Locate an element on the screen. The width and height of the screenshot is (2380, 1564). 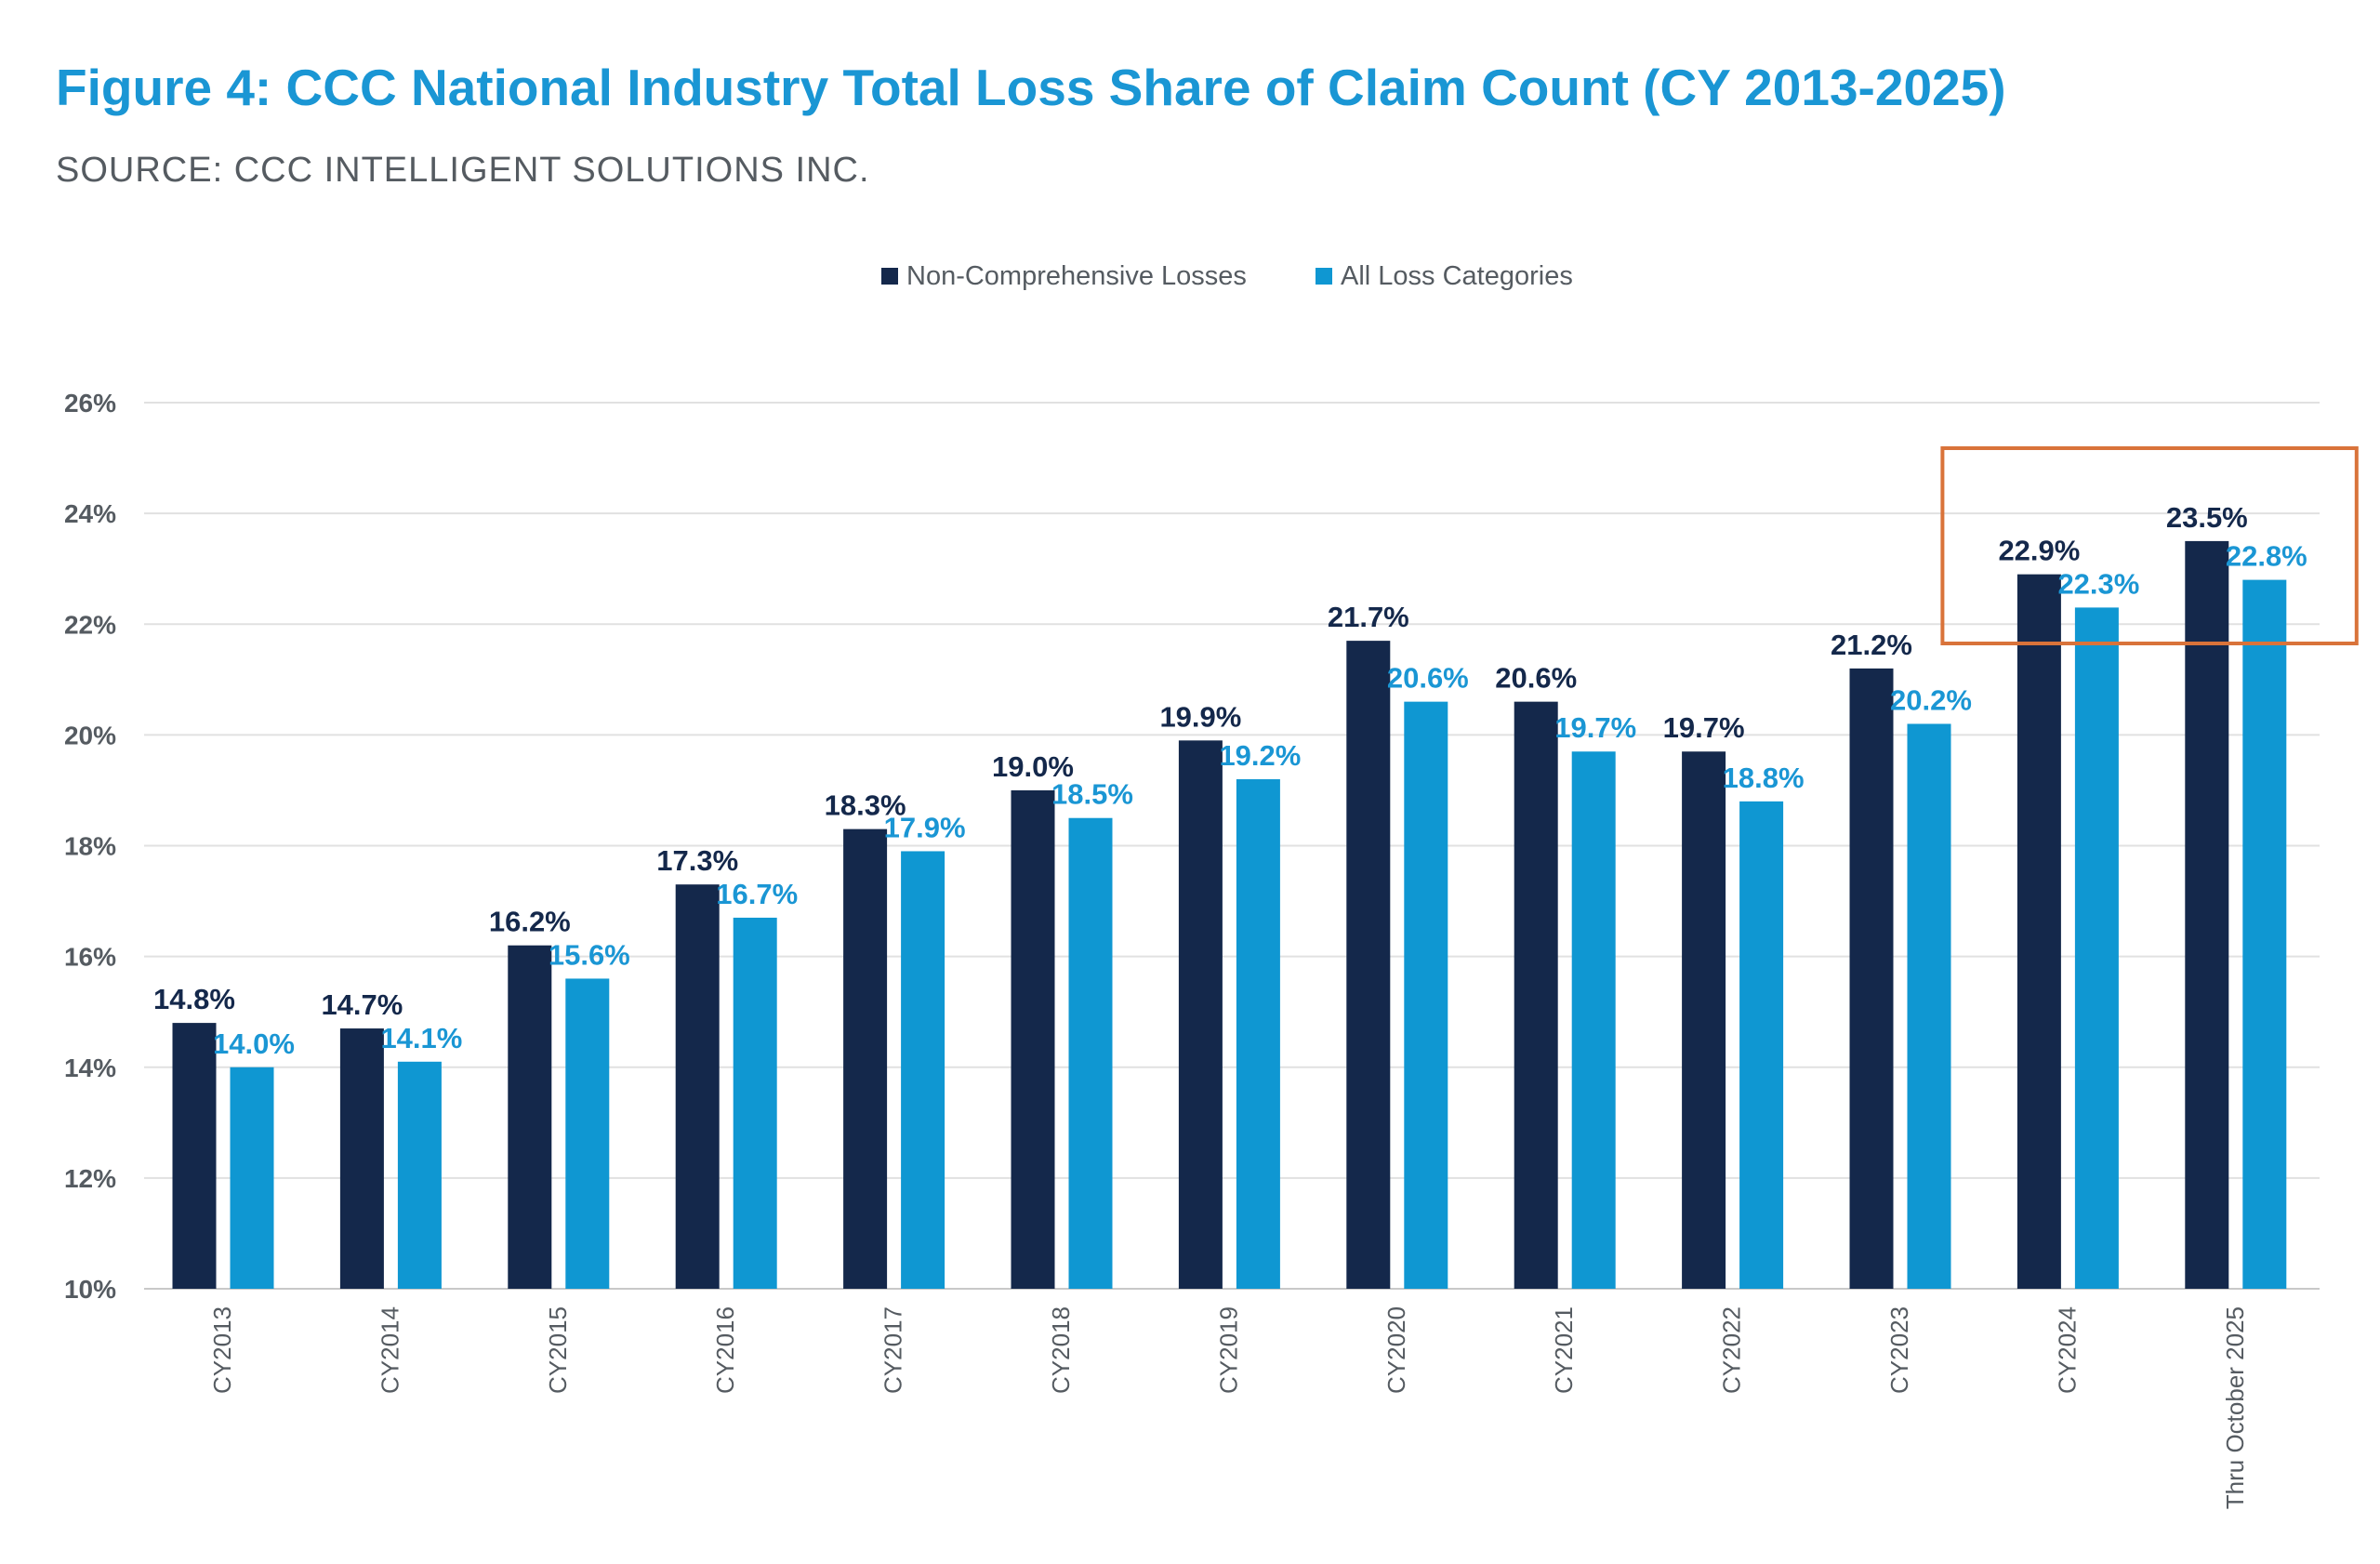
legend-label-non-comprehensive: Non-Comprehensive Losses is located at coordinates (1076, 276).